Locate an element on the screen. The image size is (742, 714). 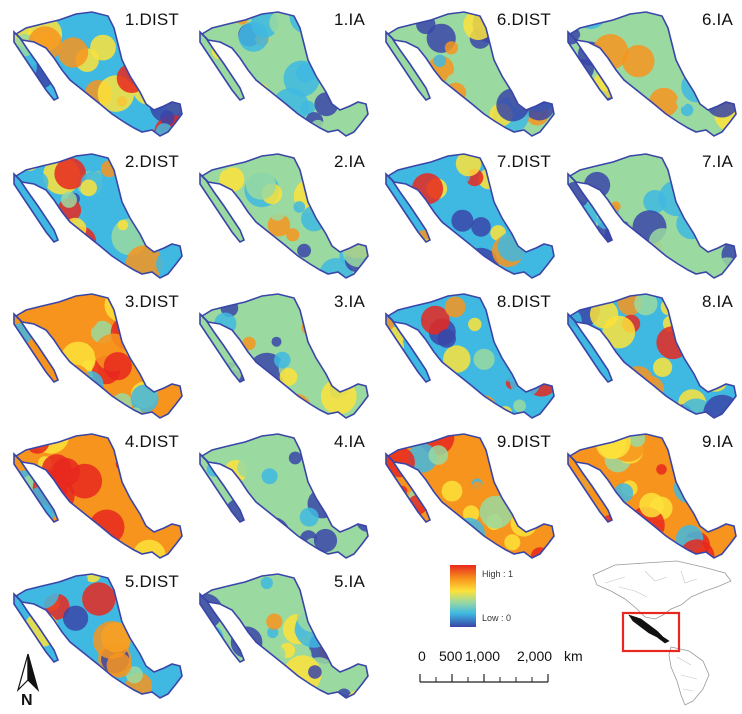
inset-highlight-box is located at coordinates (651, 632).